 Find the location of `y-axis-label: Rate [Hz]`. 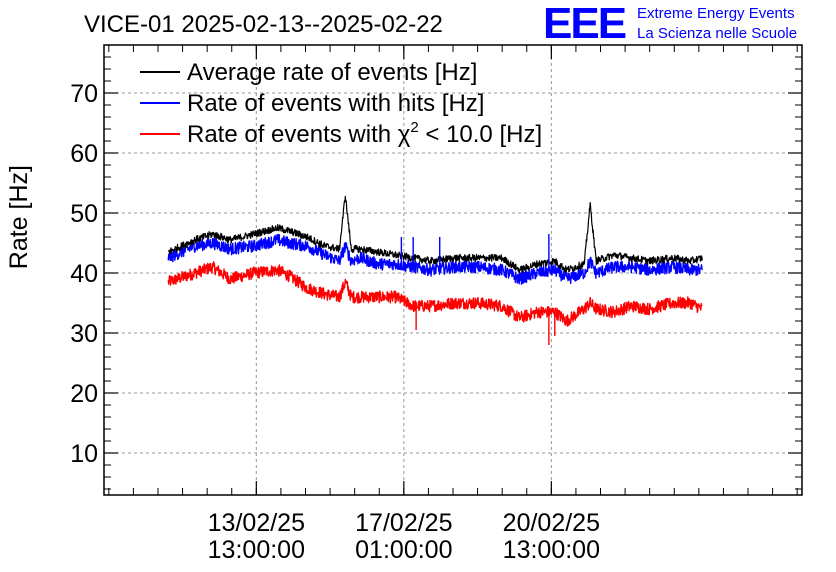

y-axis-label: Rate [Hz] is located at coordinates (19, 217).